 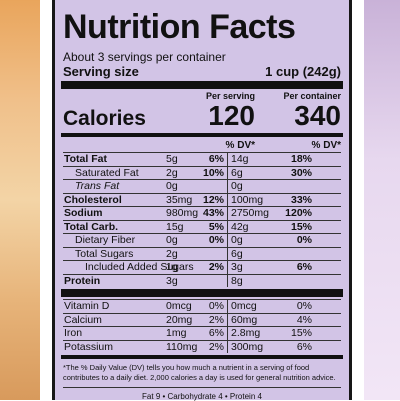 What do you see at coordinates (202, 240) in the screenshot?
I see `nutrient-row-dietary-fiber: Dietary Fiber 0g 0% 0g 0%` at bounding box center [202, 240].